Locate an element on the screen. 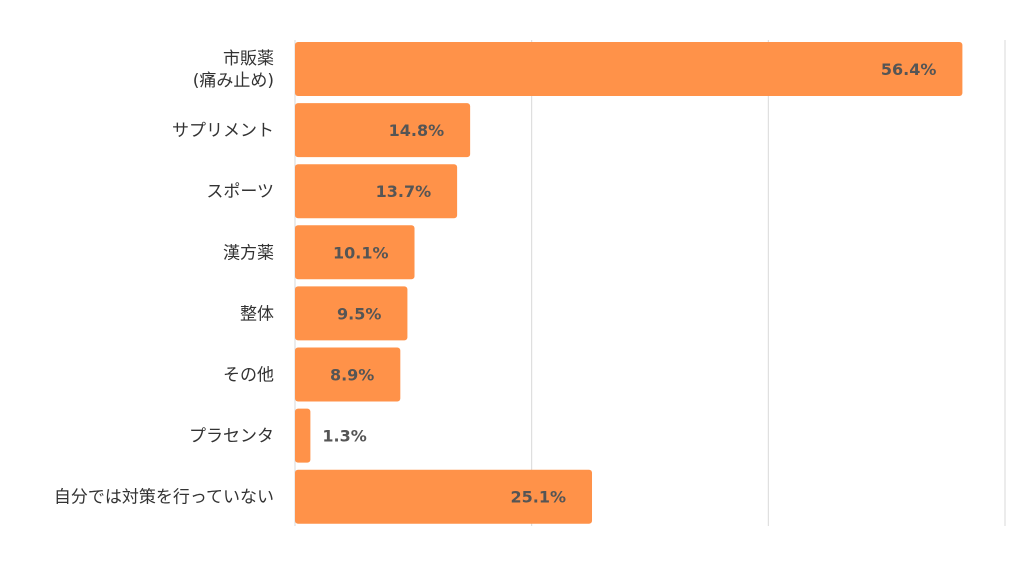 The image size is (1024, 566). category-label: その他 is located at coordinates (248, 376).